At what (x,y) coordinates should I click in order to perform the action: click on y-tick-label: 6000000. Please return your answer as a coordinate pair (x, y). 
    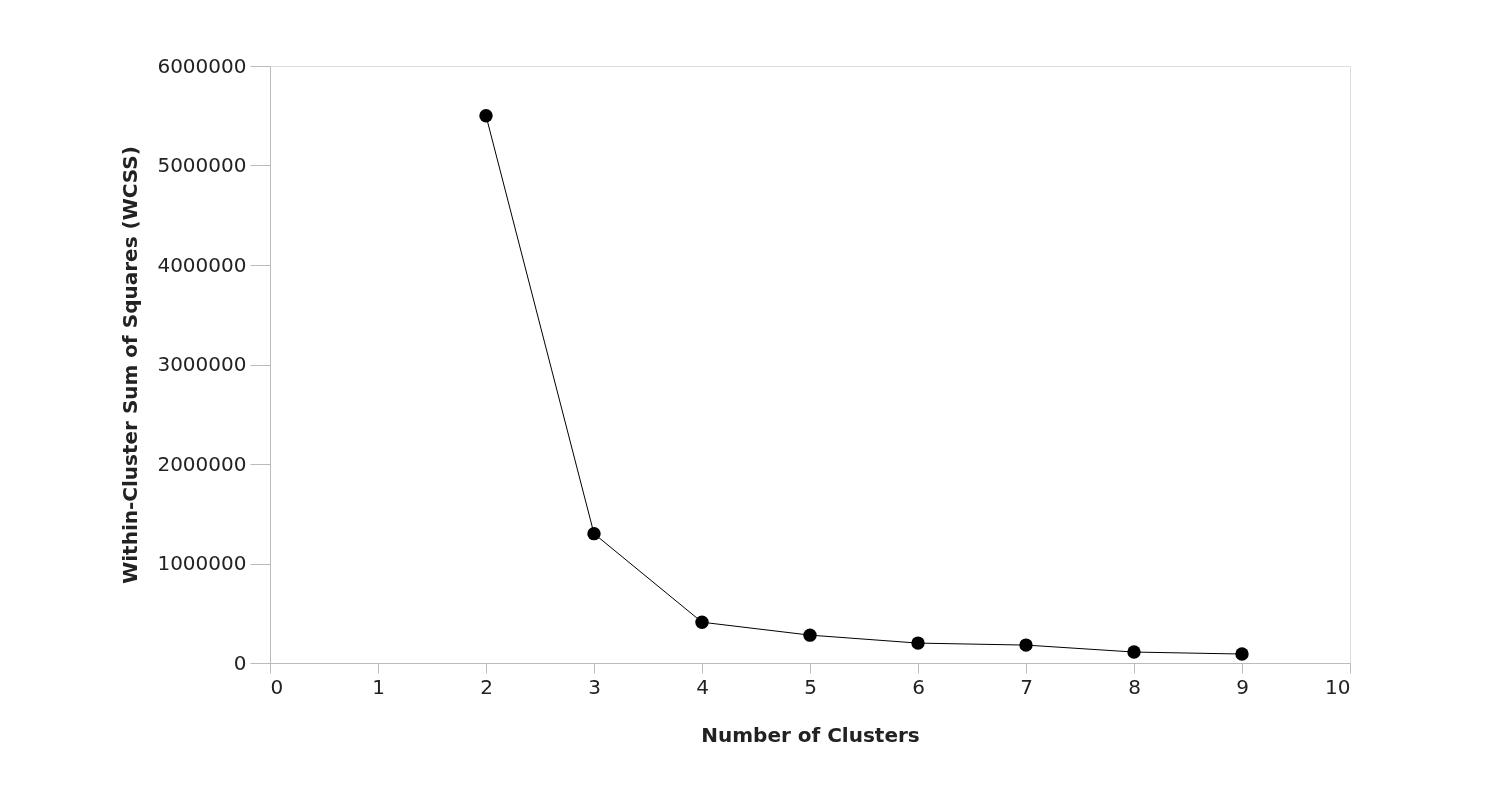
    Looking at the image, I should click on (202, 65).